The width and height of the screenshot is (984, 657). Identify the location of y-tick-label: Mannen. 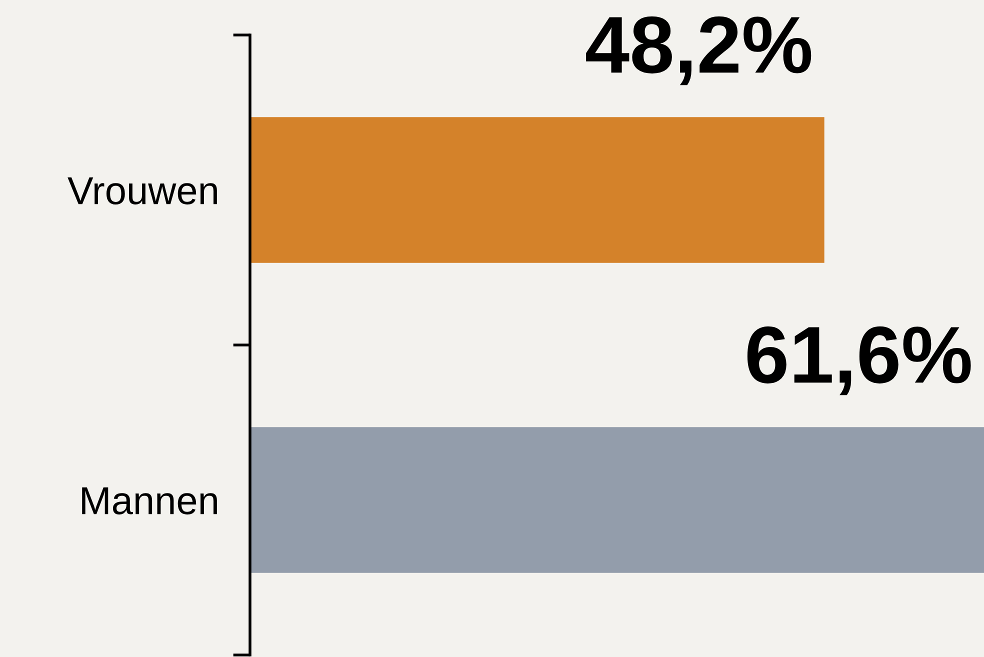
(149, 500).